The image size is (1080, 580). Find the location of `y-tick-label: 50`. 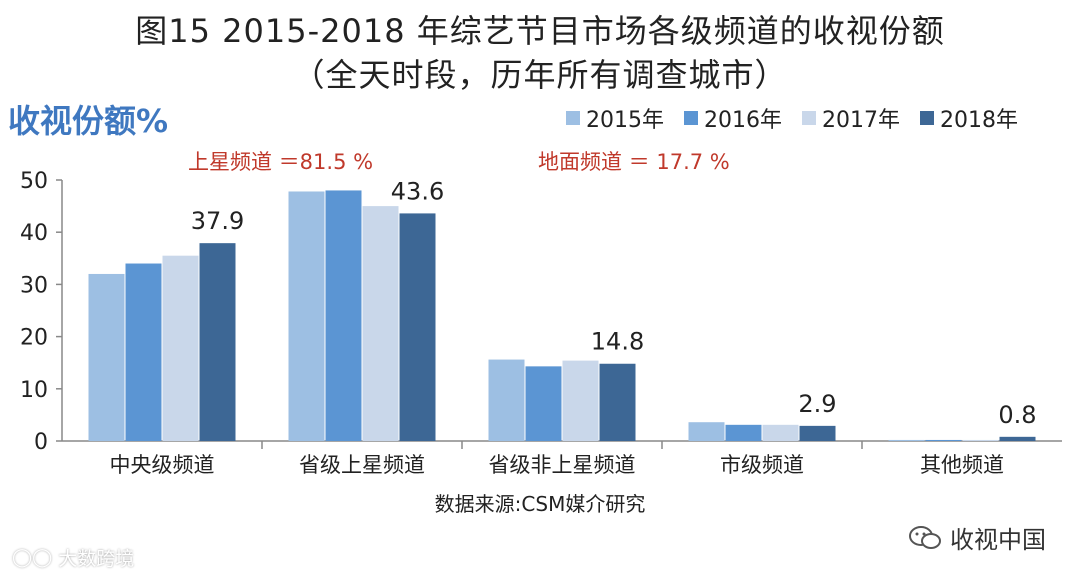

y-tick-label: 50 is located at coordinates (34, 181).